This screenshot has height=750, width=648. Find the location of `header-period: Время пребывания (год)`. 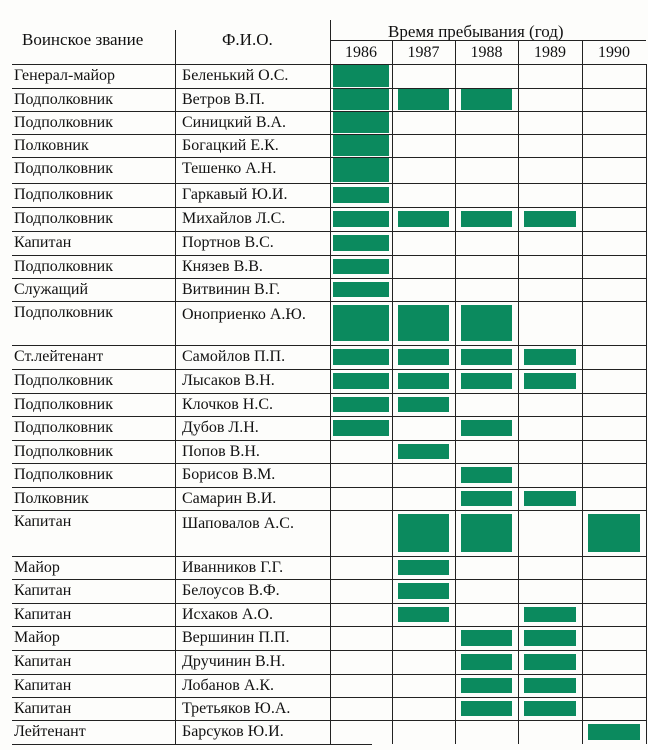

header-period: Время пребывания (год) is located at coordinates (476, 31).